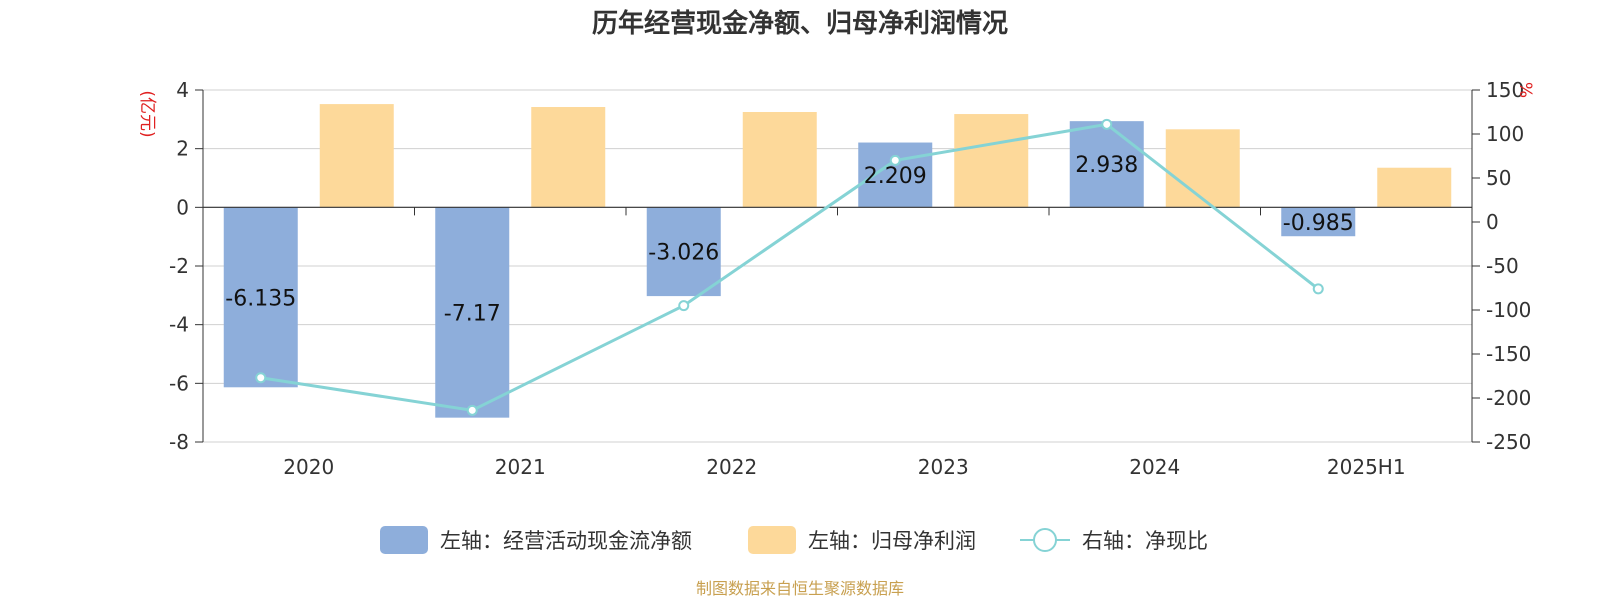  Describe the element at coordinates (1366, 467) in the screenshot. I see `x-tick-label: 2025H1` at that location.